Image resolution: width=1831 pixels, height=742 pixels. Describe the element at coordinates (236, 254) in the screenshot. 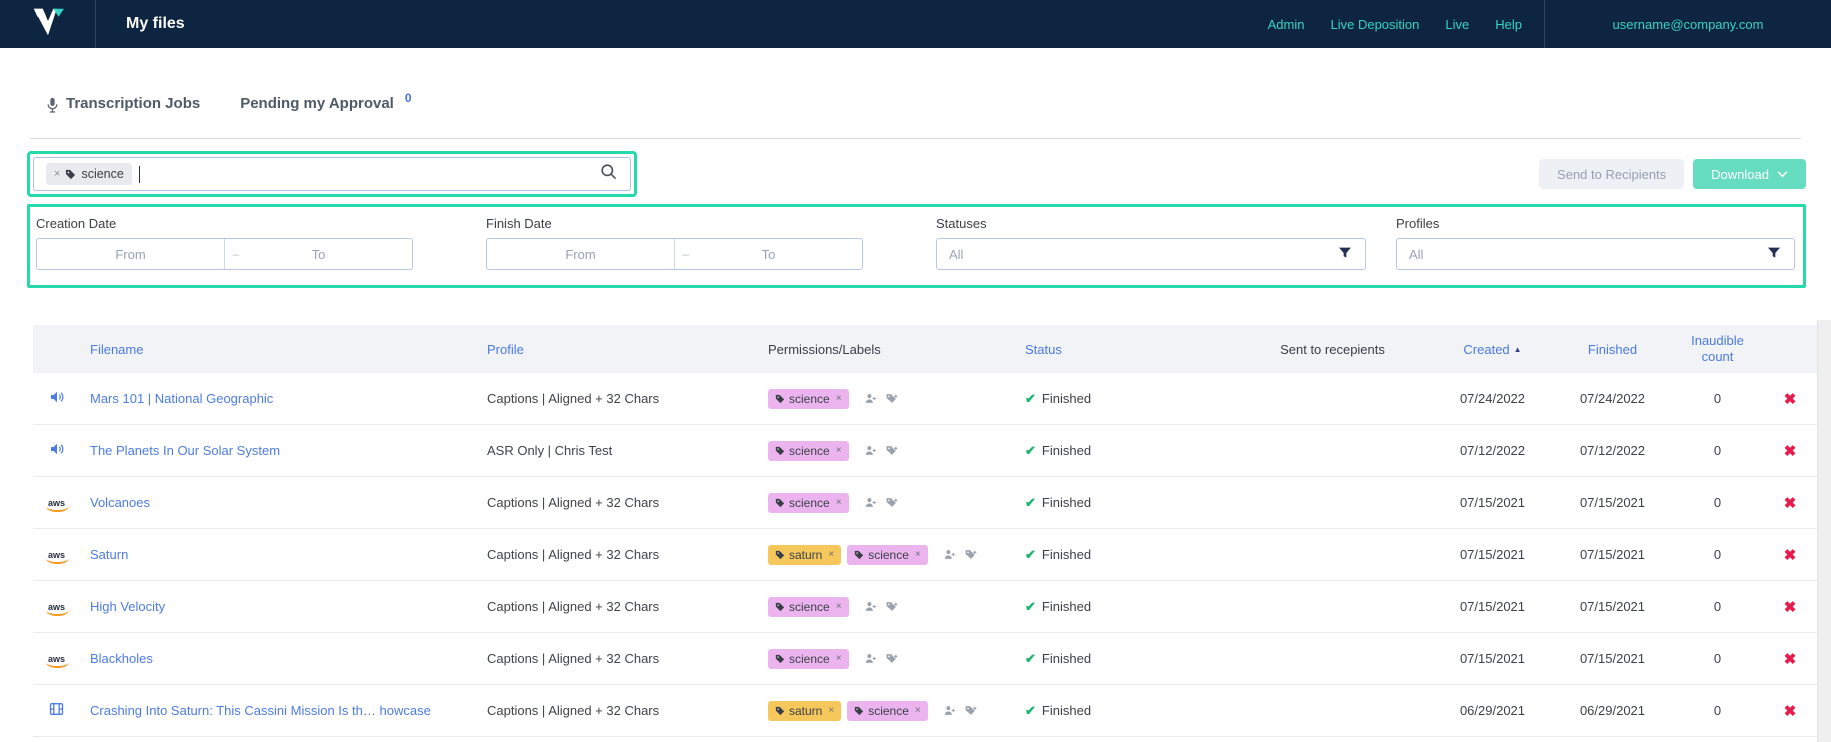

I see `range-dash: –` at that location.